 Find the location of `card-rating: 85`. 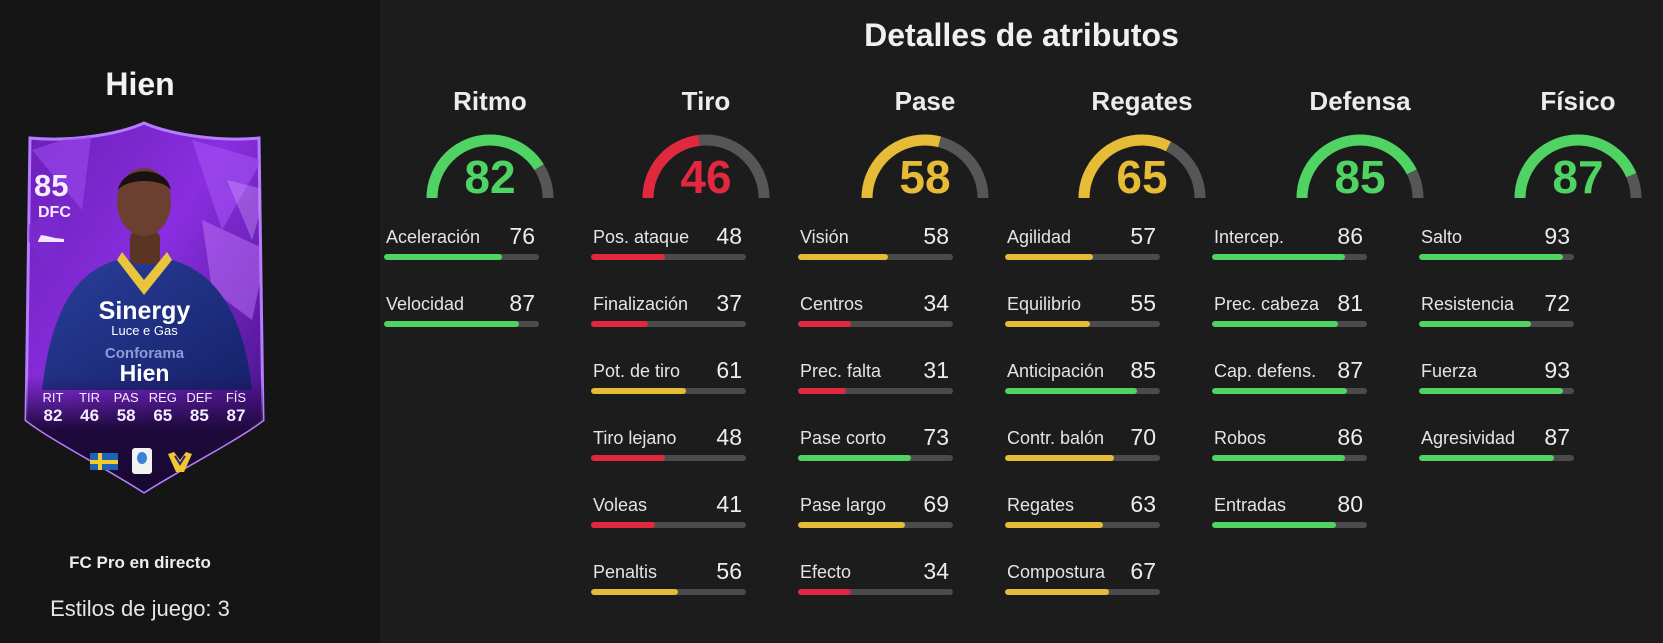

card-rating: 85 is located at coordinates (51, 185).